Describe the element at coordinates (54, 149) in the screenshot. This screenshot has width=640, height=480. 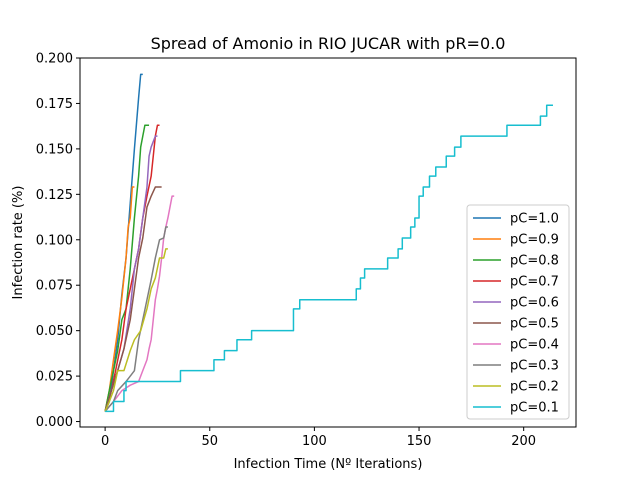
I see `y-tick-label: 0.150` at that location.